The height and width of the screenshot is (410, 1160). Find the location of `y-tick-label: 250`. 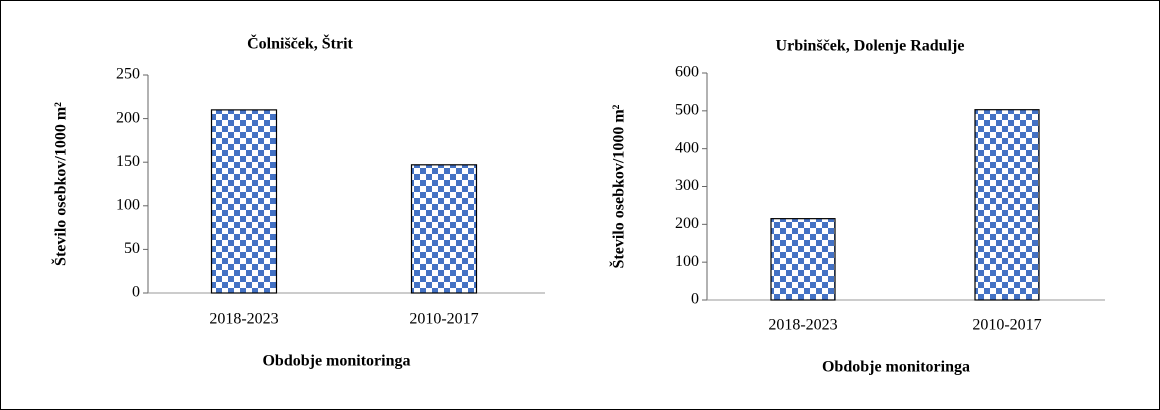

y-tick-label: 250 is located at coordinates (128, 74).